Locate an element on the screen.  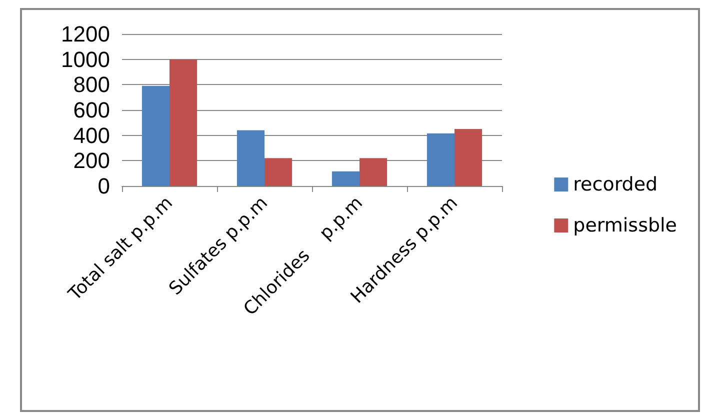
legend-label: permissble is located at coordinates (625, 225).